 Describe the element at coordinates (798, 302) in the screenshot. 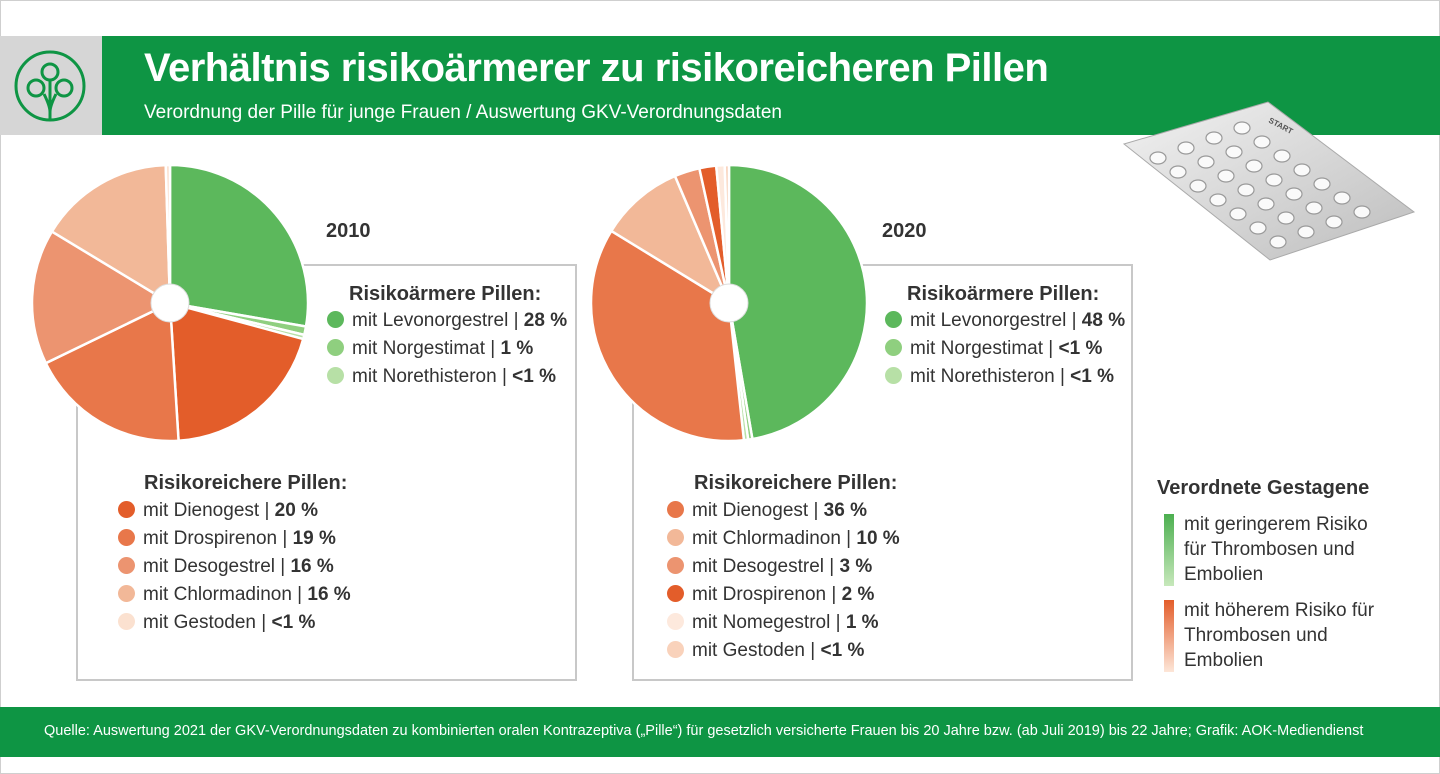

I see `pie-slice-2020-mit-levonorgestrel` at that location.